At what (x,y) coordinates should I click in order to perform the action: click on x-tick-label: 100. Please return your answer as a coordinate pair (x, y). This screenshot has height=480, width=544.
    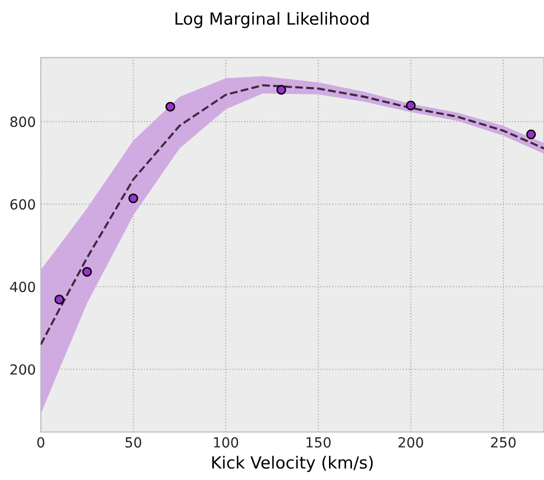
    Looking at the image, I should click on (226, 442).